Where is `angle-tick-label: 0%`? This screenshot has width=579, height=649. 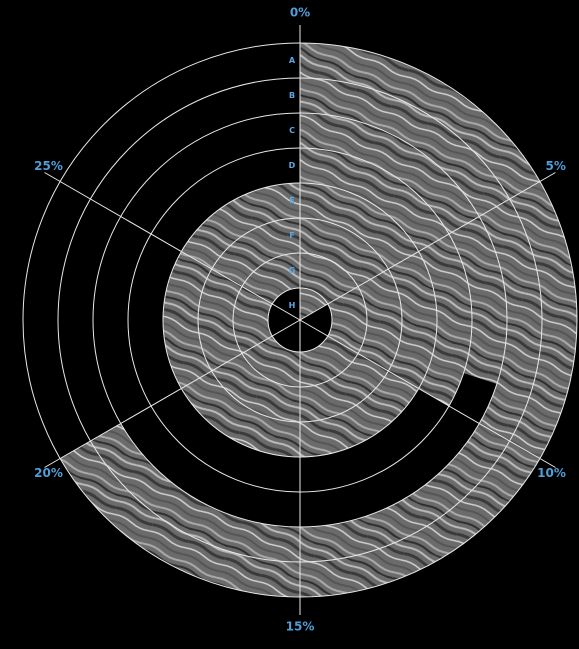
angle-tick-label: 0% is located at coordinates (300, 13).